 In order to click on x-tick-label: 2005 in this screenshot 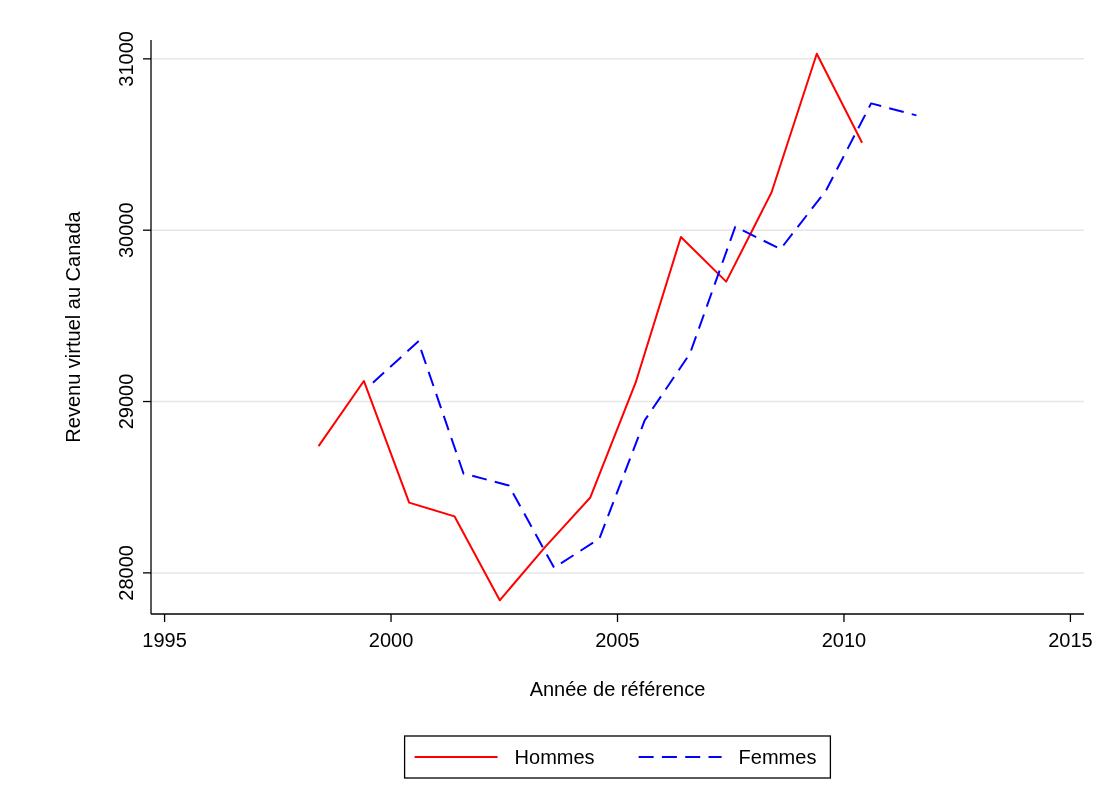, I will do `click(617, 640)`.